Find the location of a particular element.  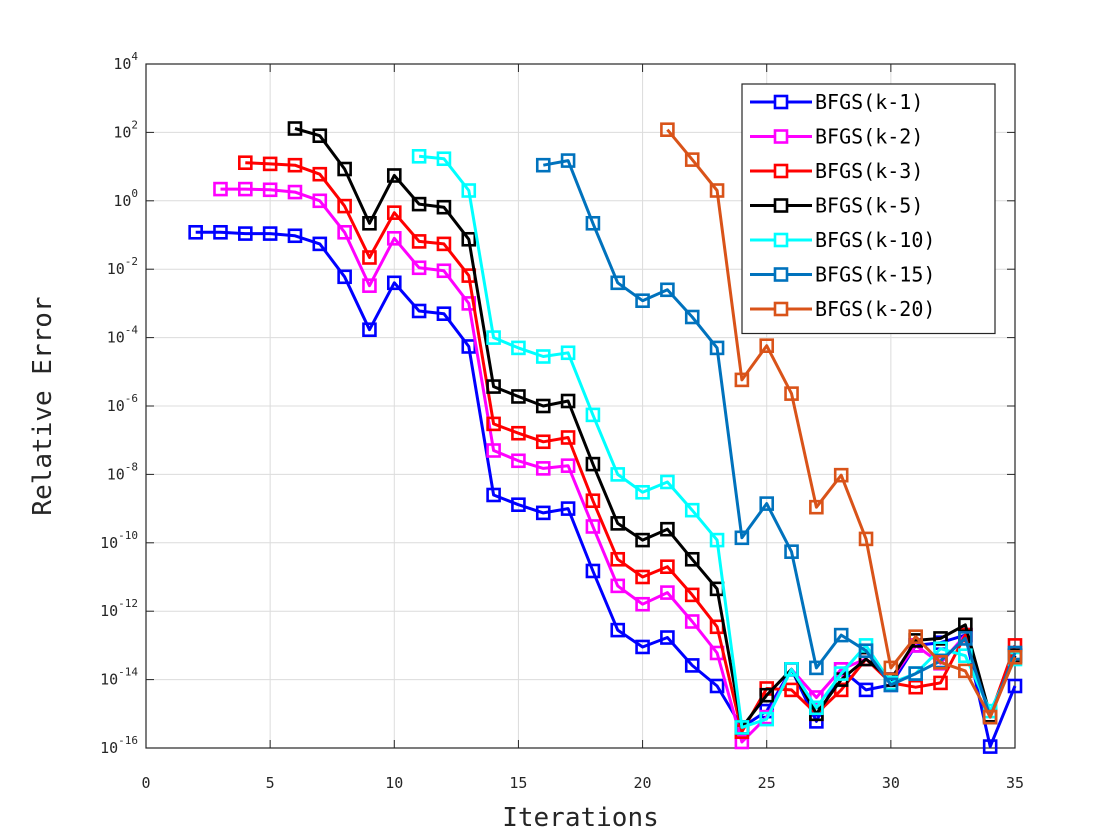

legend-entry: BFGS(k-5) is located at coordinates (836, 206).